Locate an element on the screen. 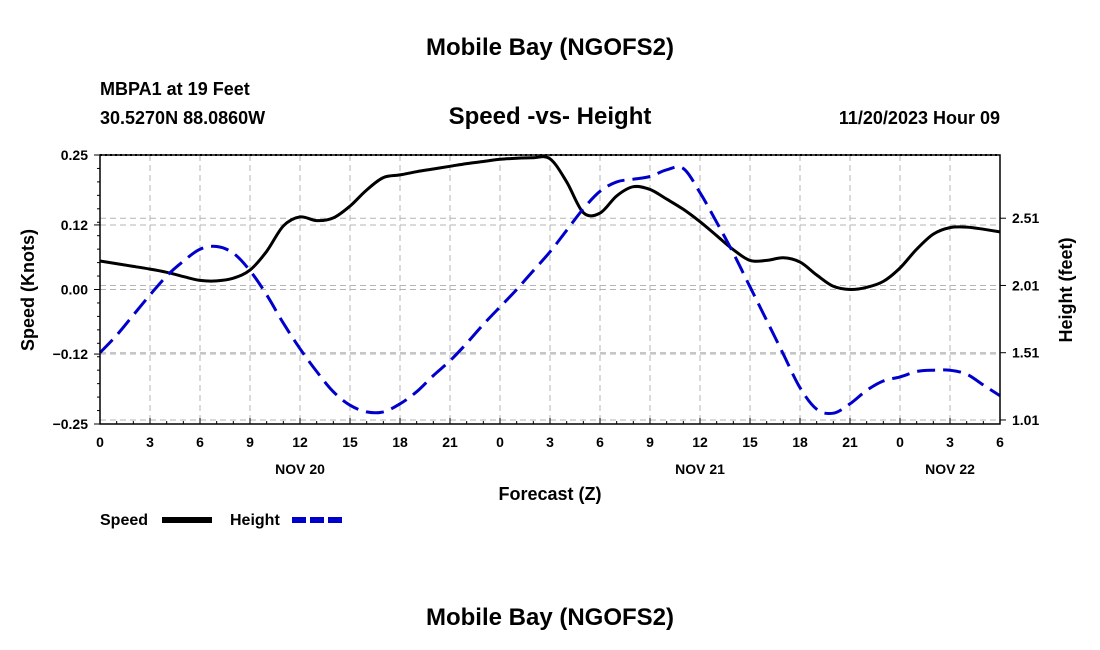 This screenshot has height=650, width=1100. x-date-label: NOV 21 is located at coordinates (700, 469).